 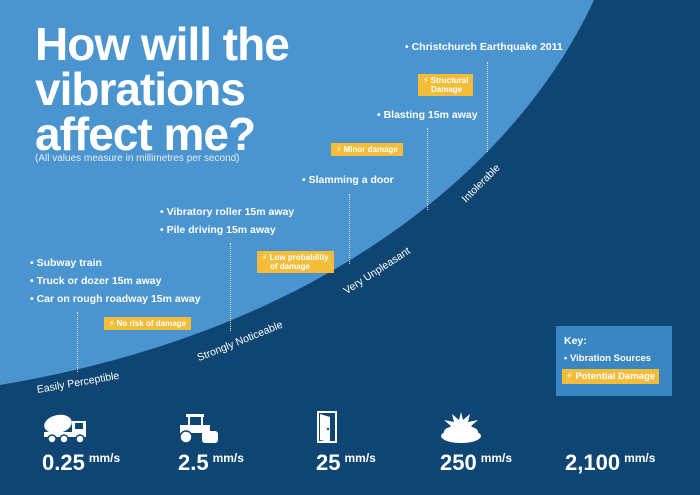 What do you see at coordinates (346, 462) in the screenshot?
I see `vibration-value: 25 mm/s` at bounding box center [346, 462].